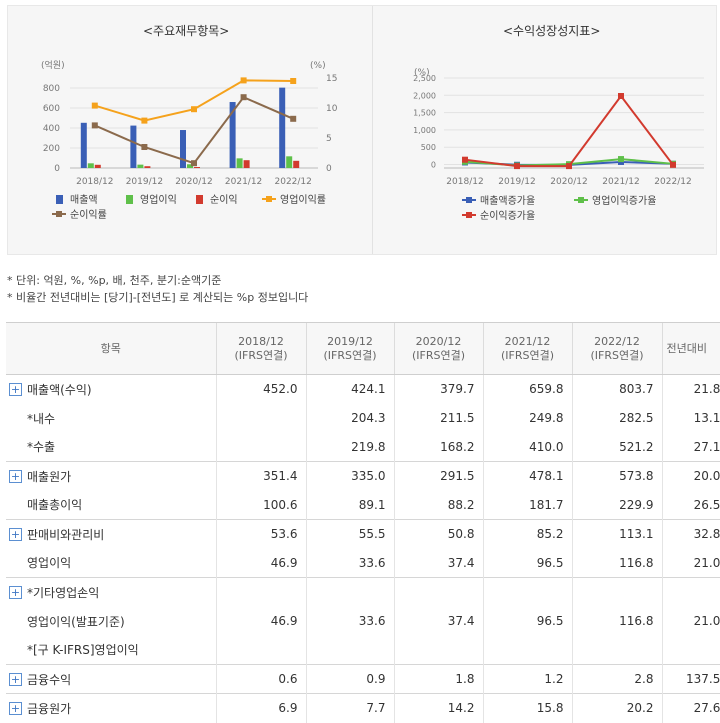 The width and height of the screenshot is (720, 723). I want to click on row-label-cell: *수출, so click(111, 447).